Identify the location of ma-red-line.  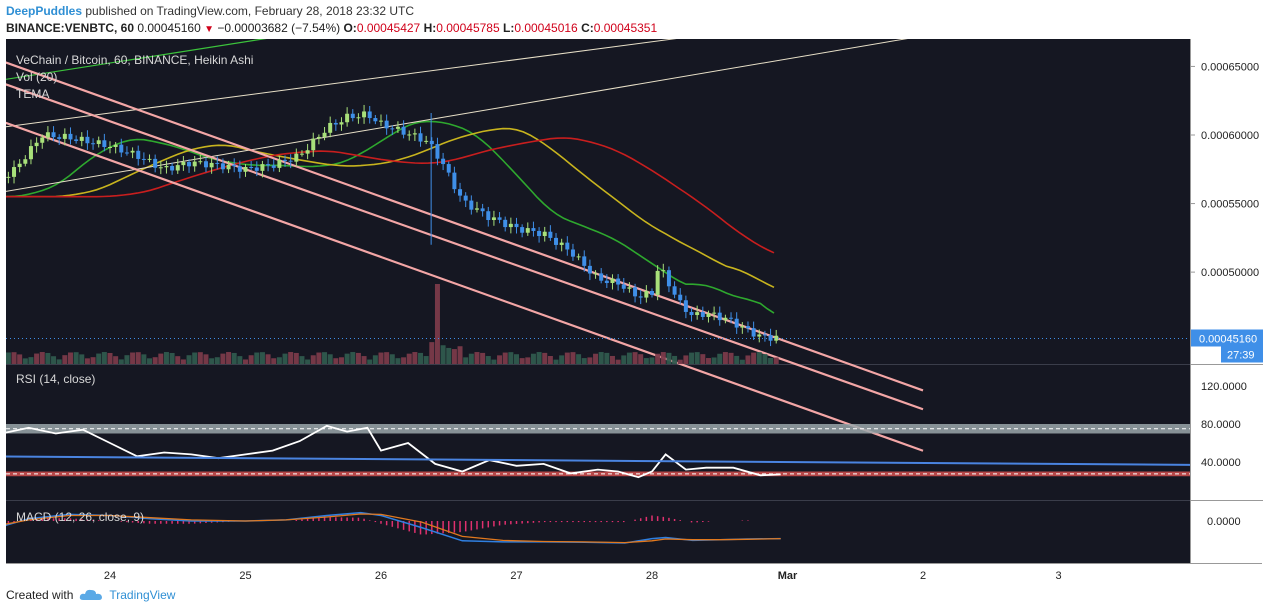
(387, 195).